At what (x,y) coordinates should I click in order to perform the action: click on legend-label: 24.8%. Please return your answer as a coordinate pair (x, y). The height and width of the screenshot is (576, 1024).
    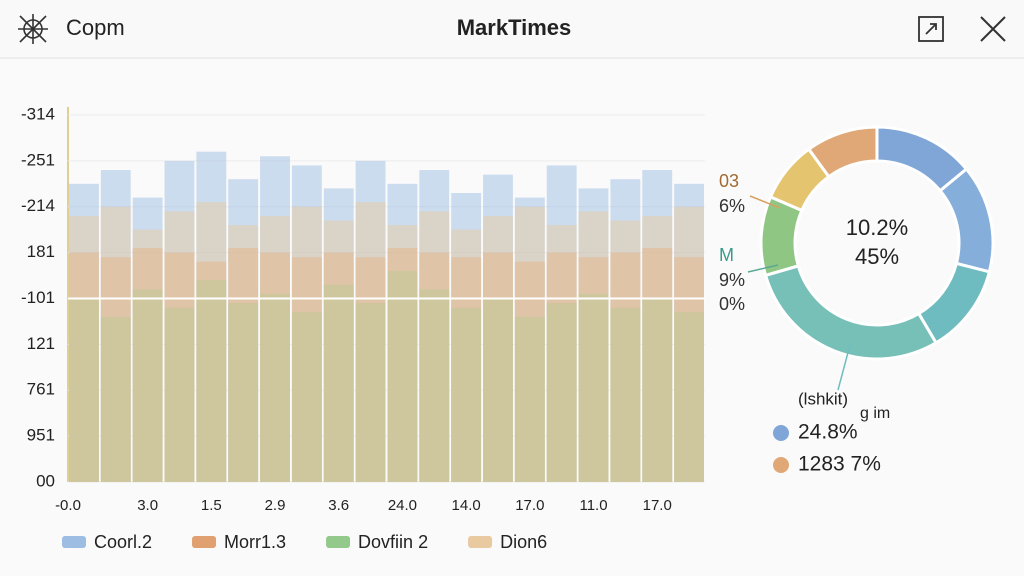
    Looking at the image, I should click on (828, 432).